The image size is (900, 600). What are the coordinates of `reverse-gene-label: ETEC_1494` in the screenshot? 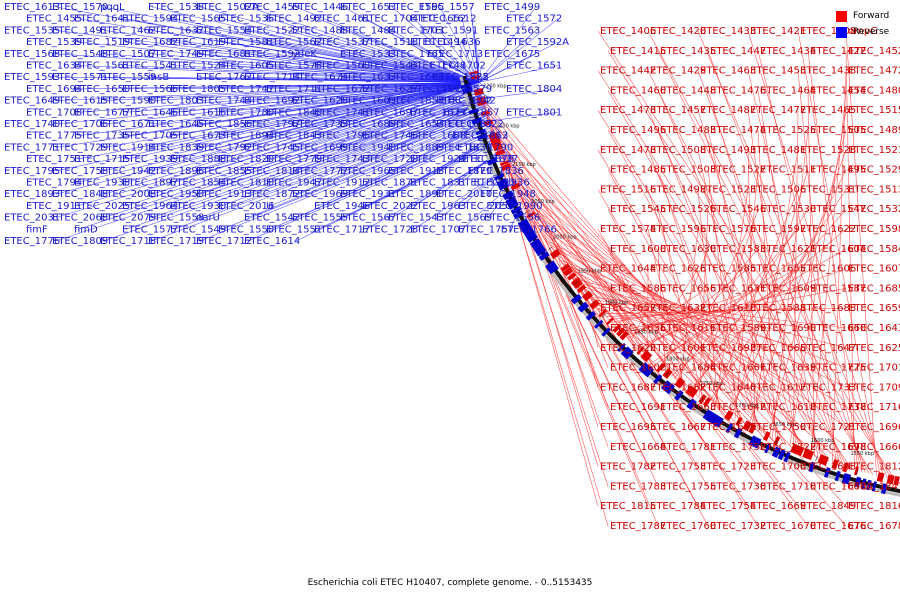 It's located at (438, 42).